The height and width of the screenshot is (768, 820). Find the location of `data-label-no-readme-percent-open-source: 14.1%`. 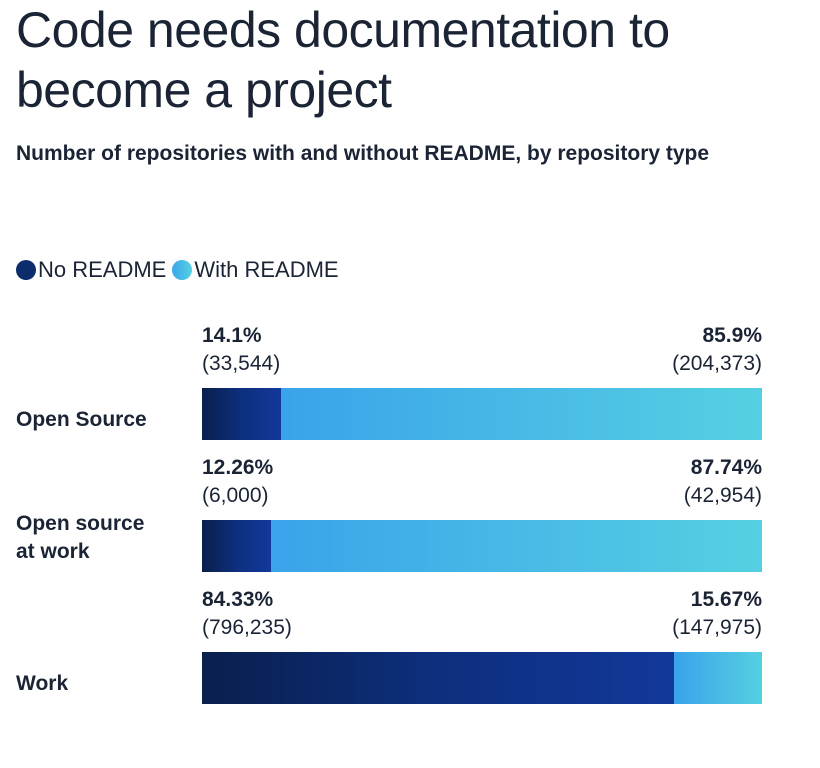

data-label-no-readme-percent-open-source: 14.1% is located at coordinates (232, 335).